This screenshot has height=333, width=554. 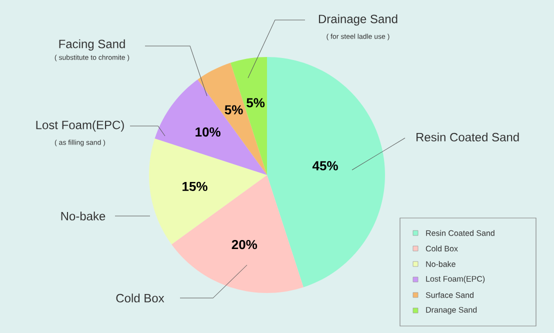 I want to click on text: Lost Foam(EPC), so click(x=80, y=126).